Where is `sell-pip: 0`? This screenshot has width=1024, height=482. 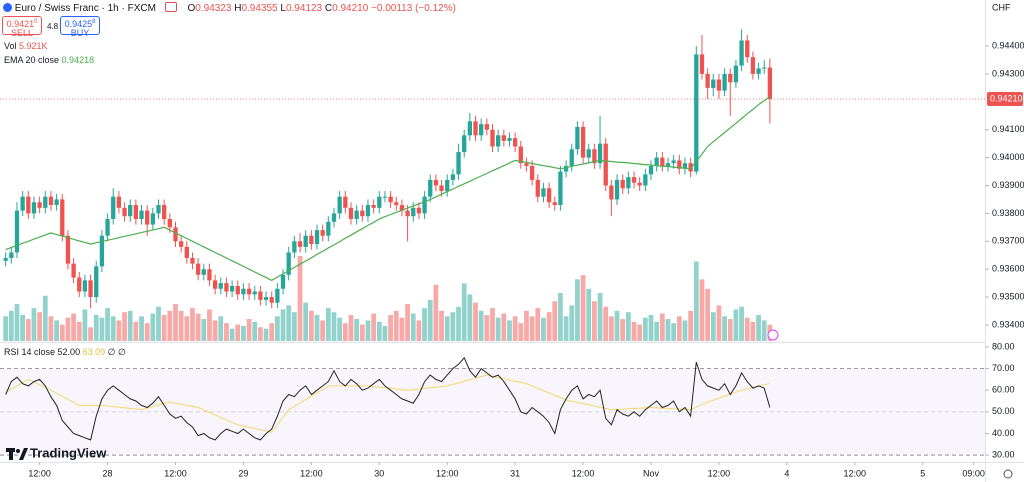 sell-pip: 0 is located at coordinates (36, 22).